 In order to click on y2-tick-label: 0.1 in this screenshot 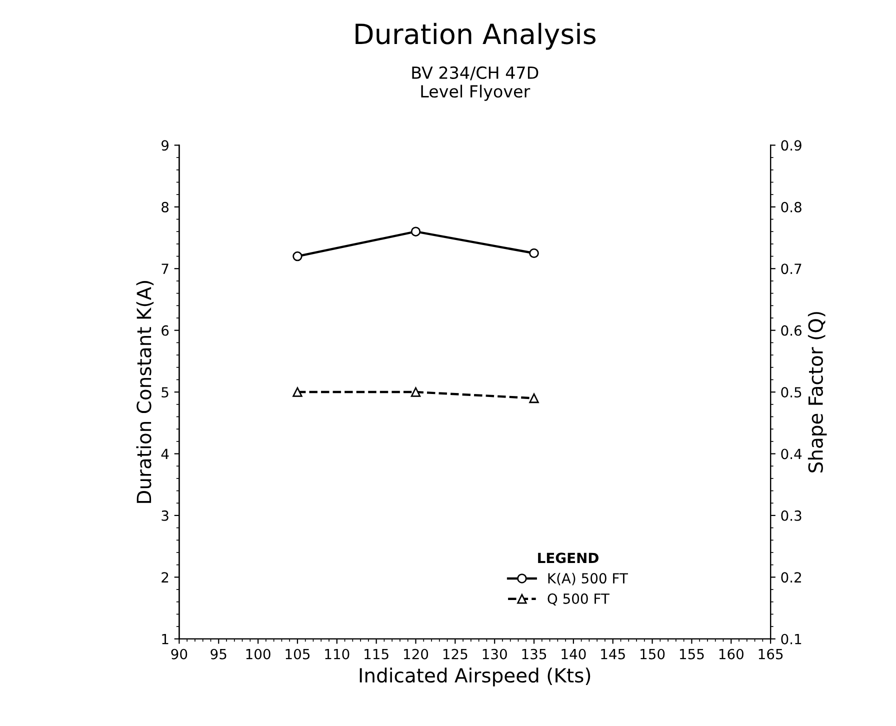, I will do `click(791, 639)`.